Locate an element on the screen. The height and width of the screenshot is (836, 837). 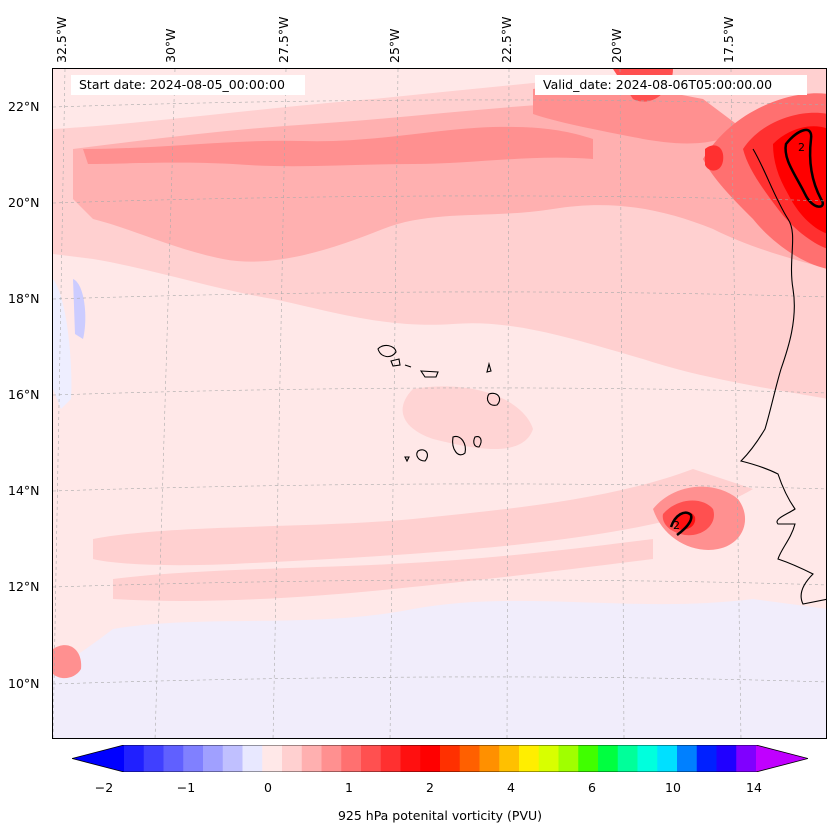
lon-label-22-5w: 22.5°W is located at coordinates (506, 39).